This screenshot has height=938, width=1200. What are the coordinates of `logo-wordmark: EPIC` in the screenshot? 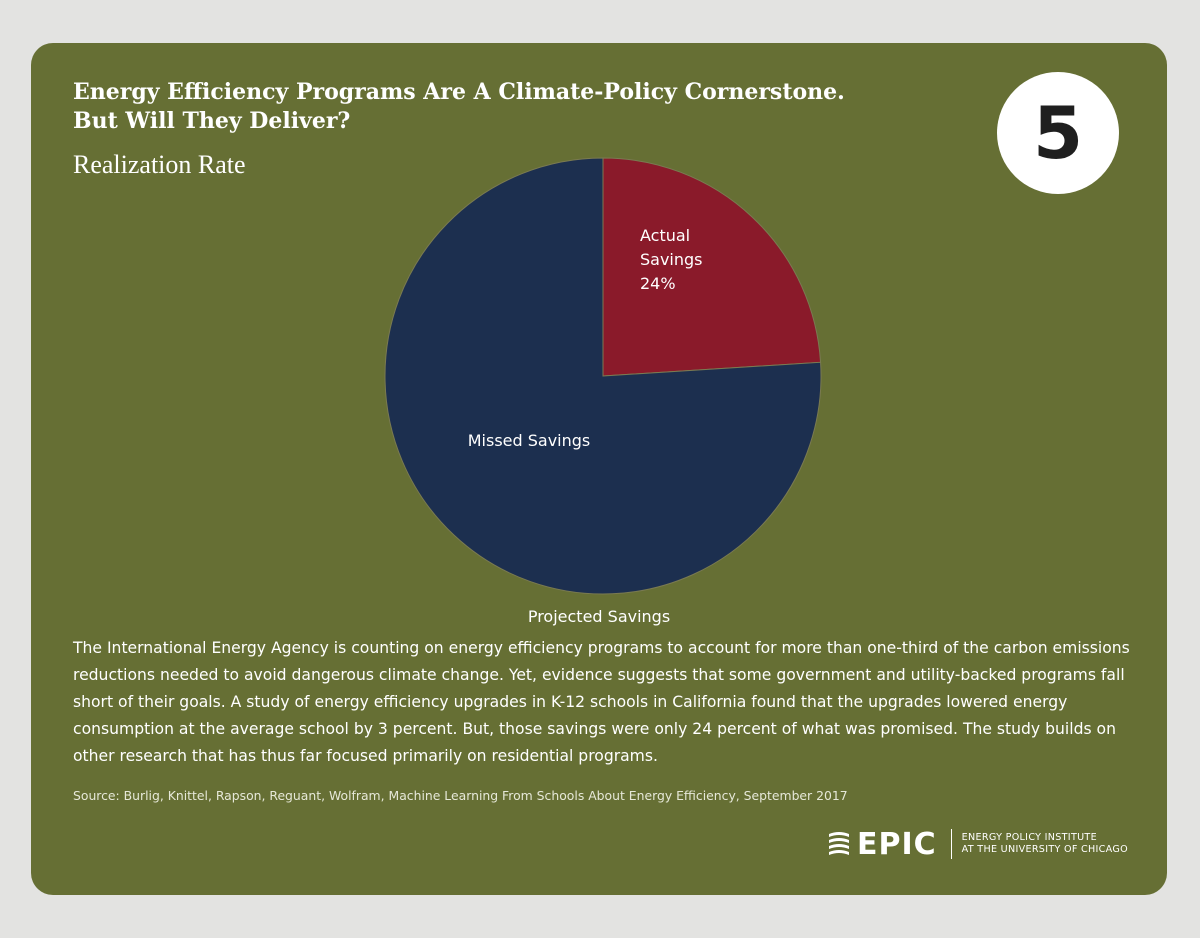 It's located at (897, 844).